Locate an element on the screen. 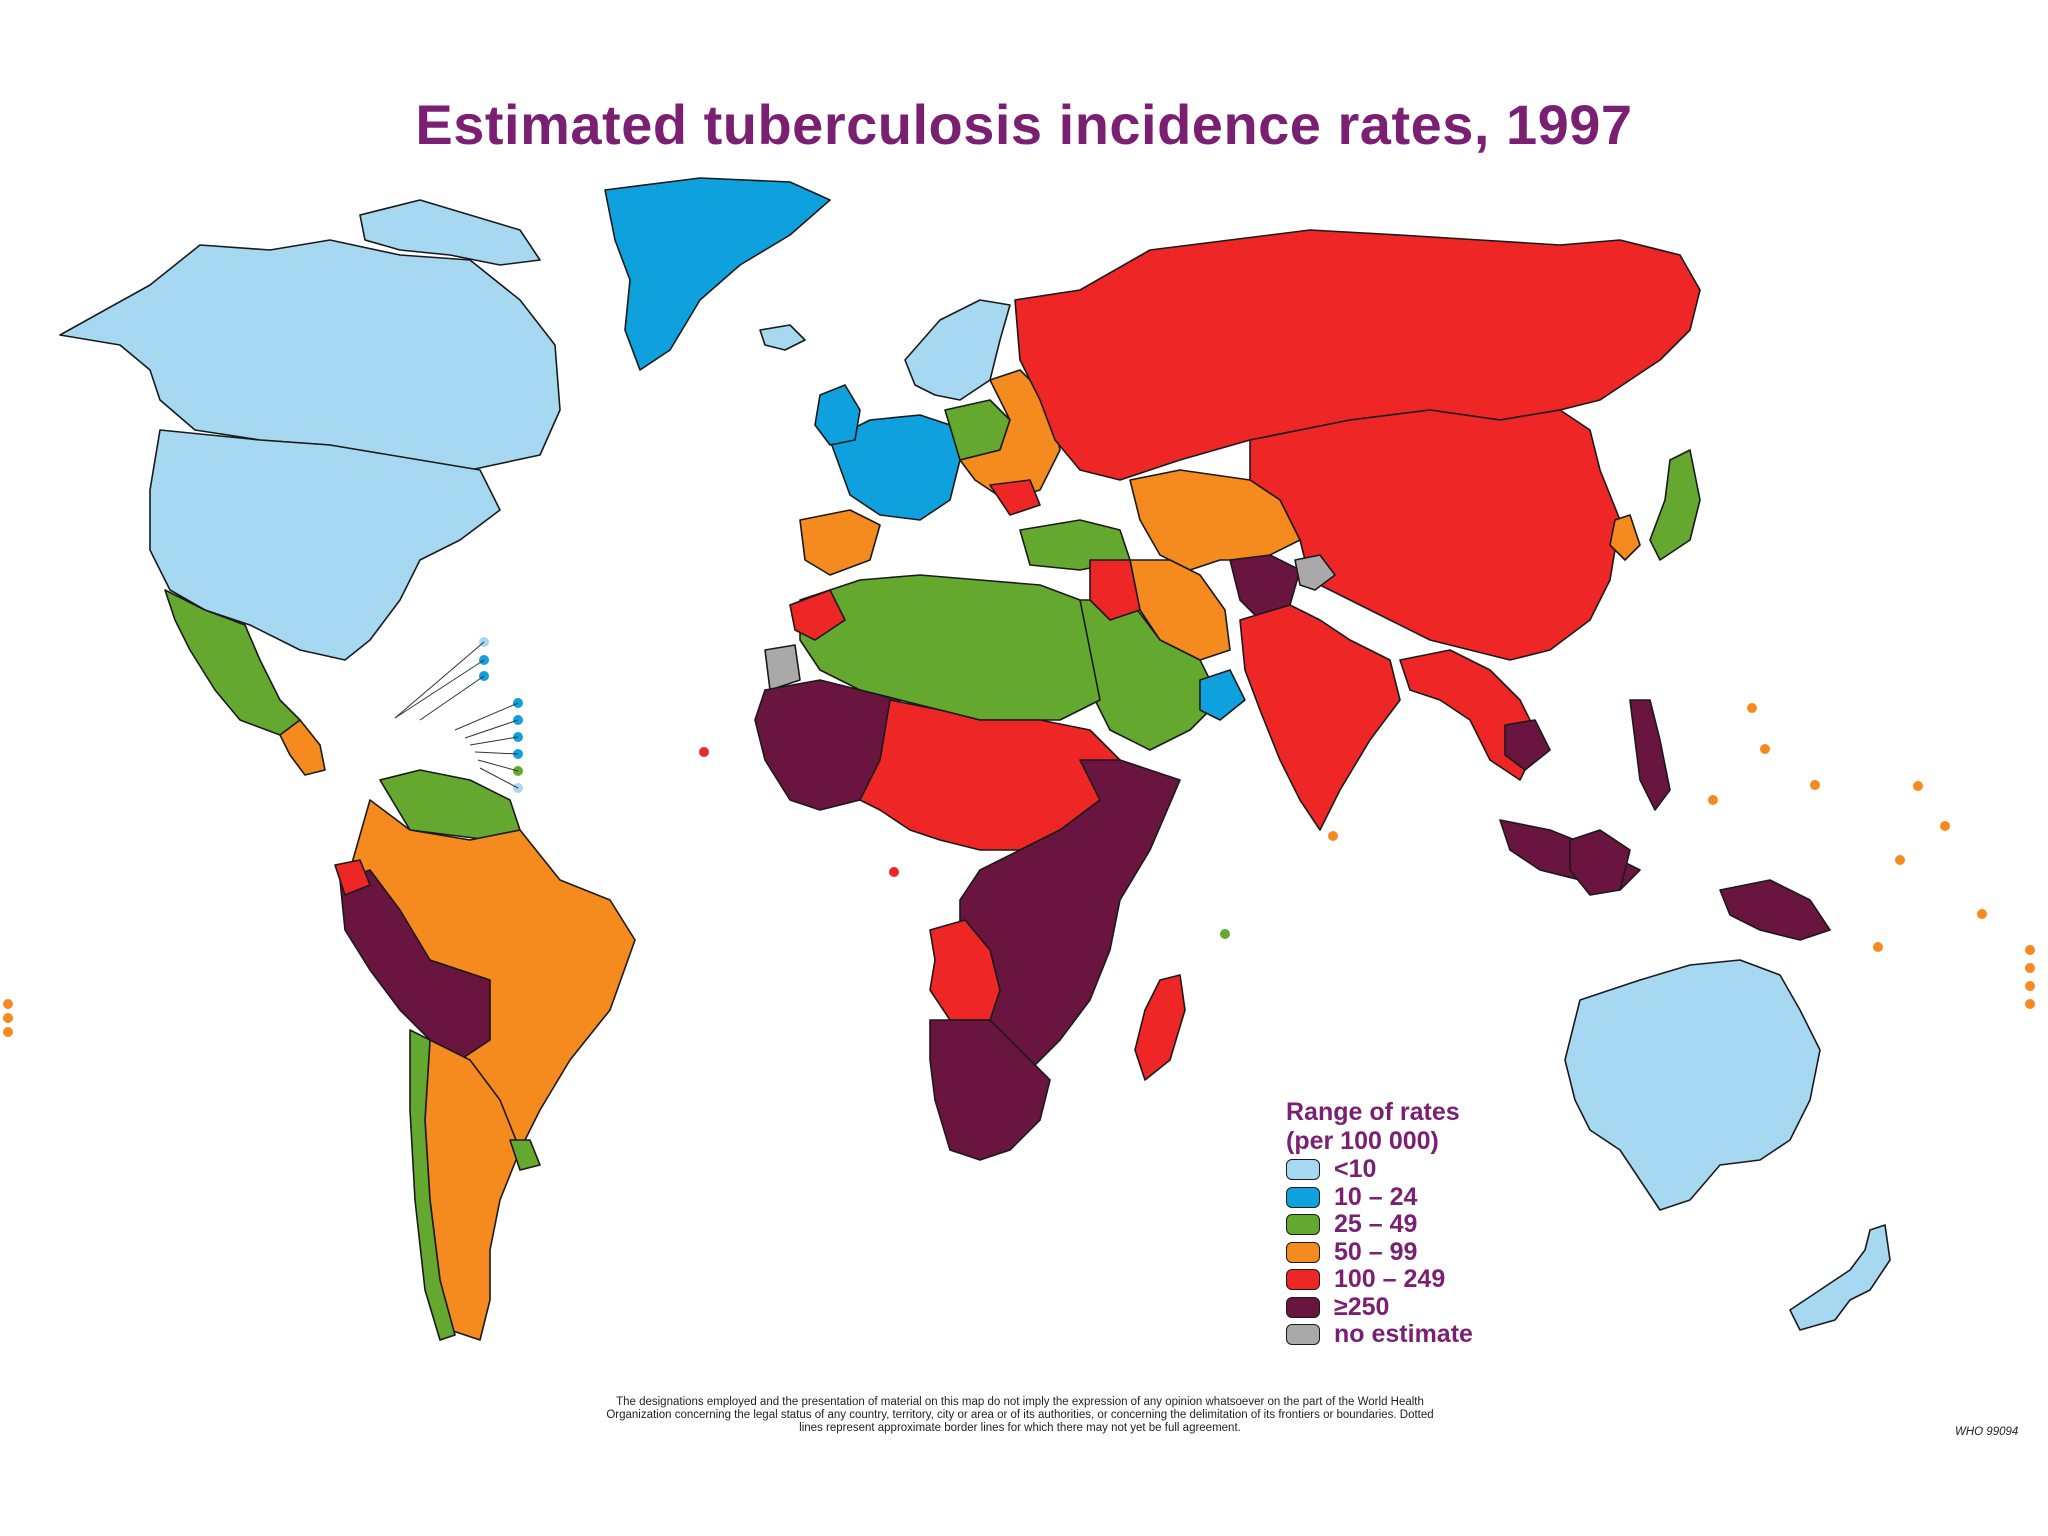  region-new-zealand is located at coordinates (1840, 1277).